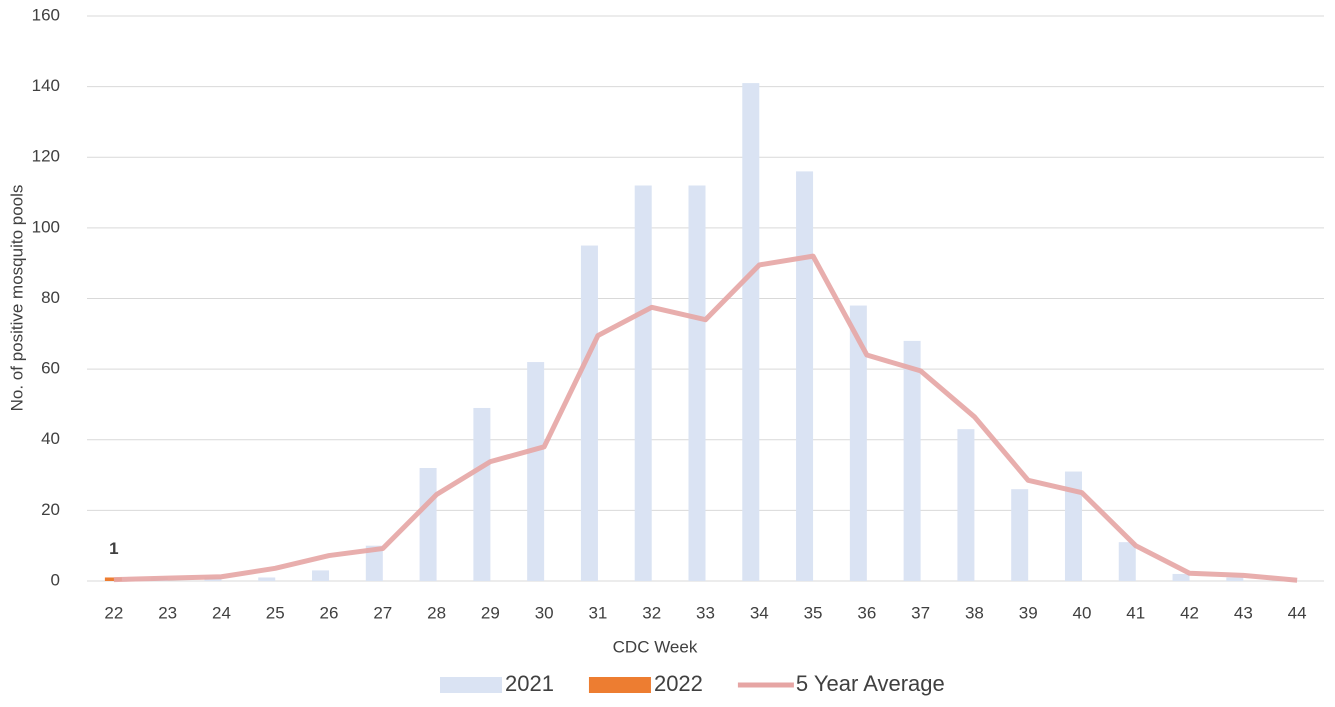 The height and width of the screenshot is (707, 1335). Describe the element at coordinates (46, 156) in the screenshot. I see `y-tick-label: 120` at that location.